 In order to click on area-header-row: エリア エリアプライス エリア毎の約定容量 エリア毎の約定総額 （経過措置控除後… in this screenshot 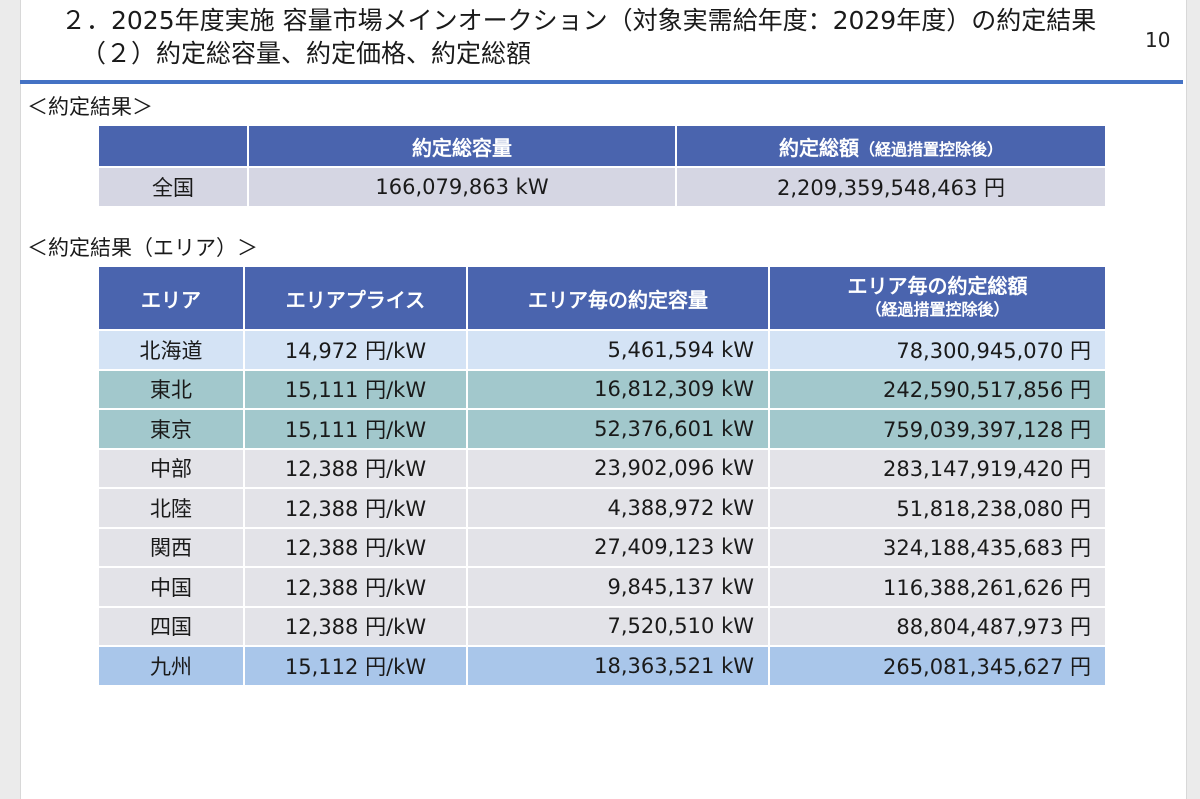, I will do `click(602, 298)`.